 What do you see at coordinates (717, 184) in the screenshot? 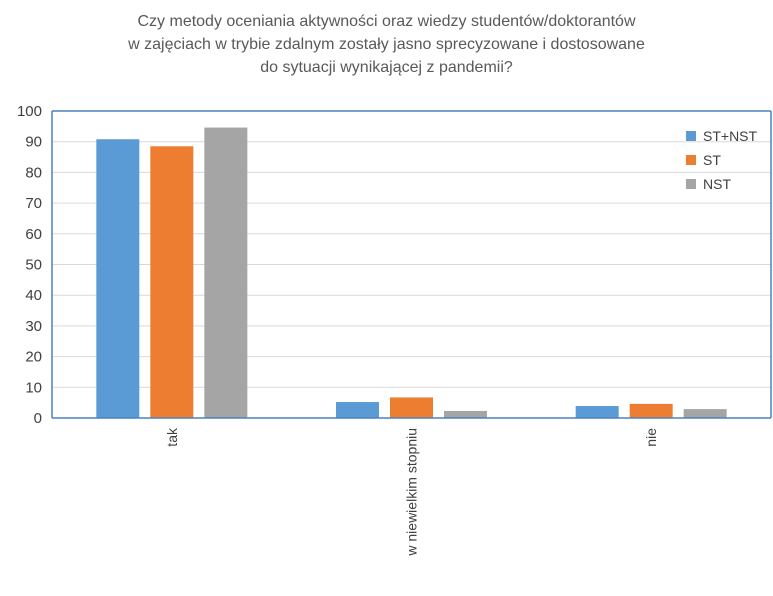
I see `legend-label: NST` at bounding box center [717, 184].